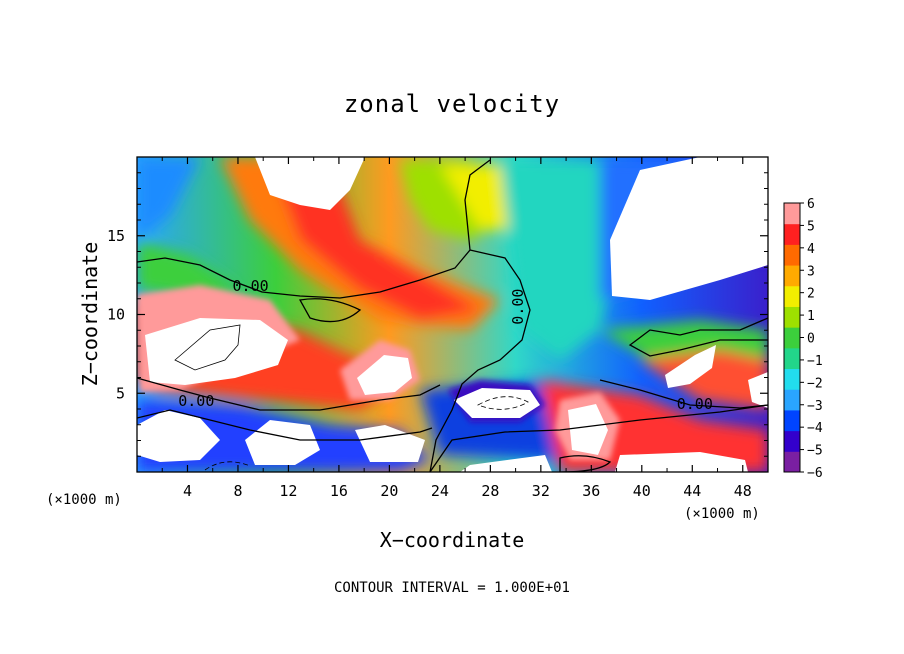 This screenshot has width=904, height=654. I want to click on x-tick-label: 8, so click(237, 491).